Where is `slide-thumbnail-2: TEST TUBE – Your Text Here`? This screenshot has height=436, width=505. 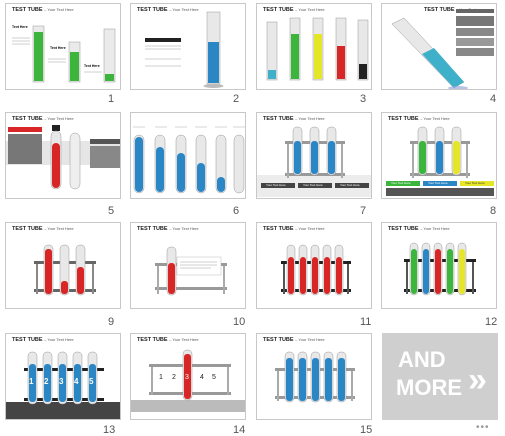
slide-thumbnail-2: TEST TUBE – Your Text Here is located at coordinates (188, 46).